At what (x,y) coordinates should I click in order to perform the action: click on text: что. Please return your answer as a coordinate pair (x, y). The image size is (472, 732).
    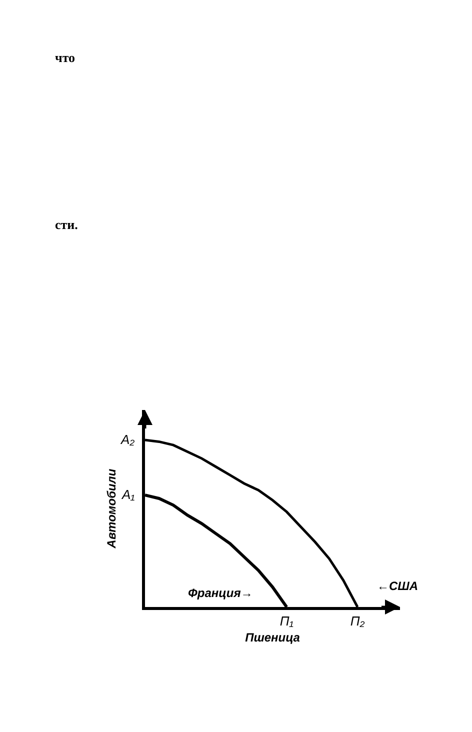
    Looking at the image, I should click on (65, 57).